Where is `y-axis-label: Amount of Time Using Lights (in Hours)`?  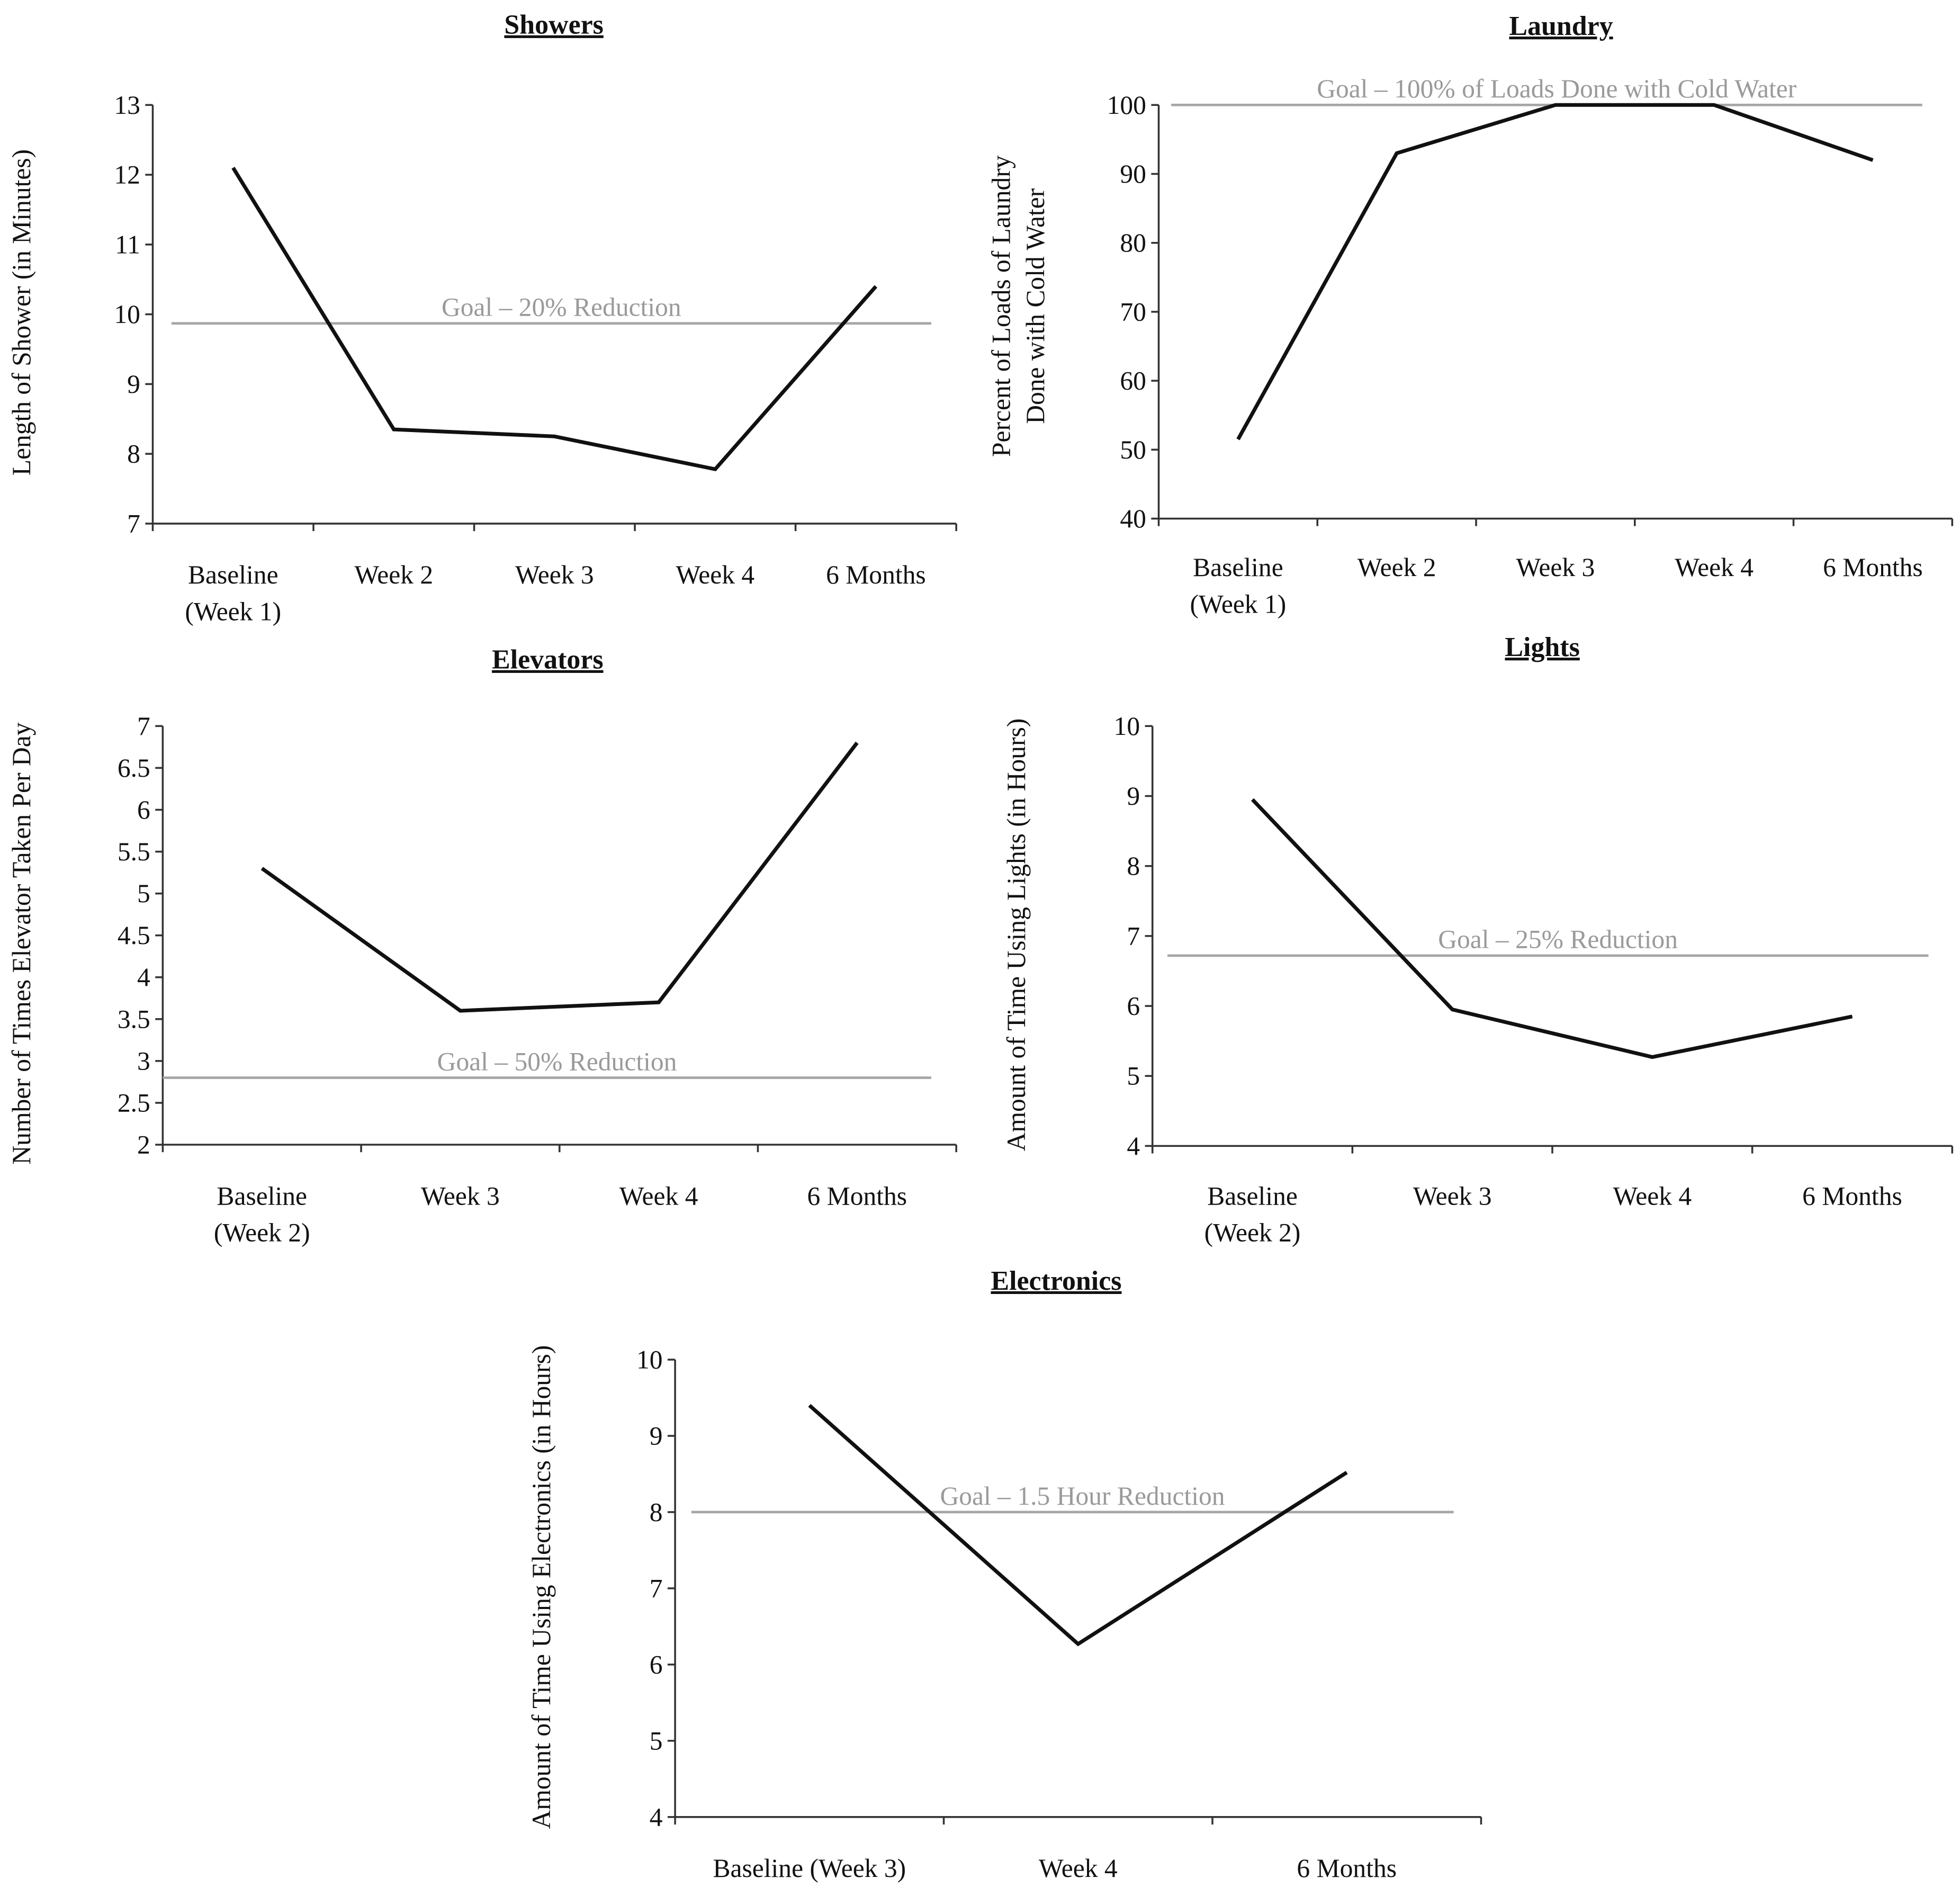 y-axis-label: Amount of Time Using Lights (in Hours) is located at coordinates (1017, 935).